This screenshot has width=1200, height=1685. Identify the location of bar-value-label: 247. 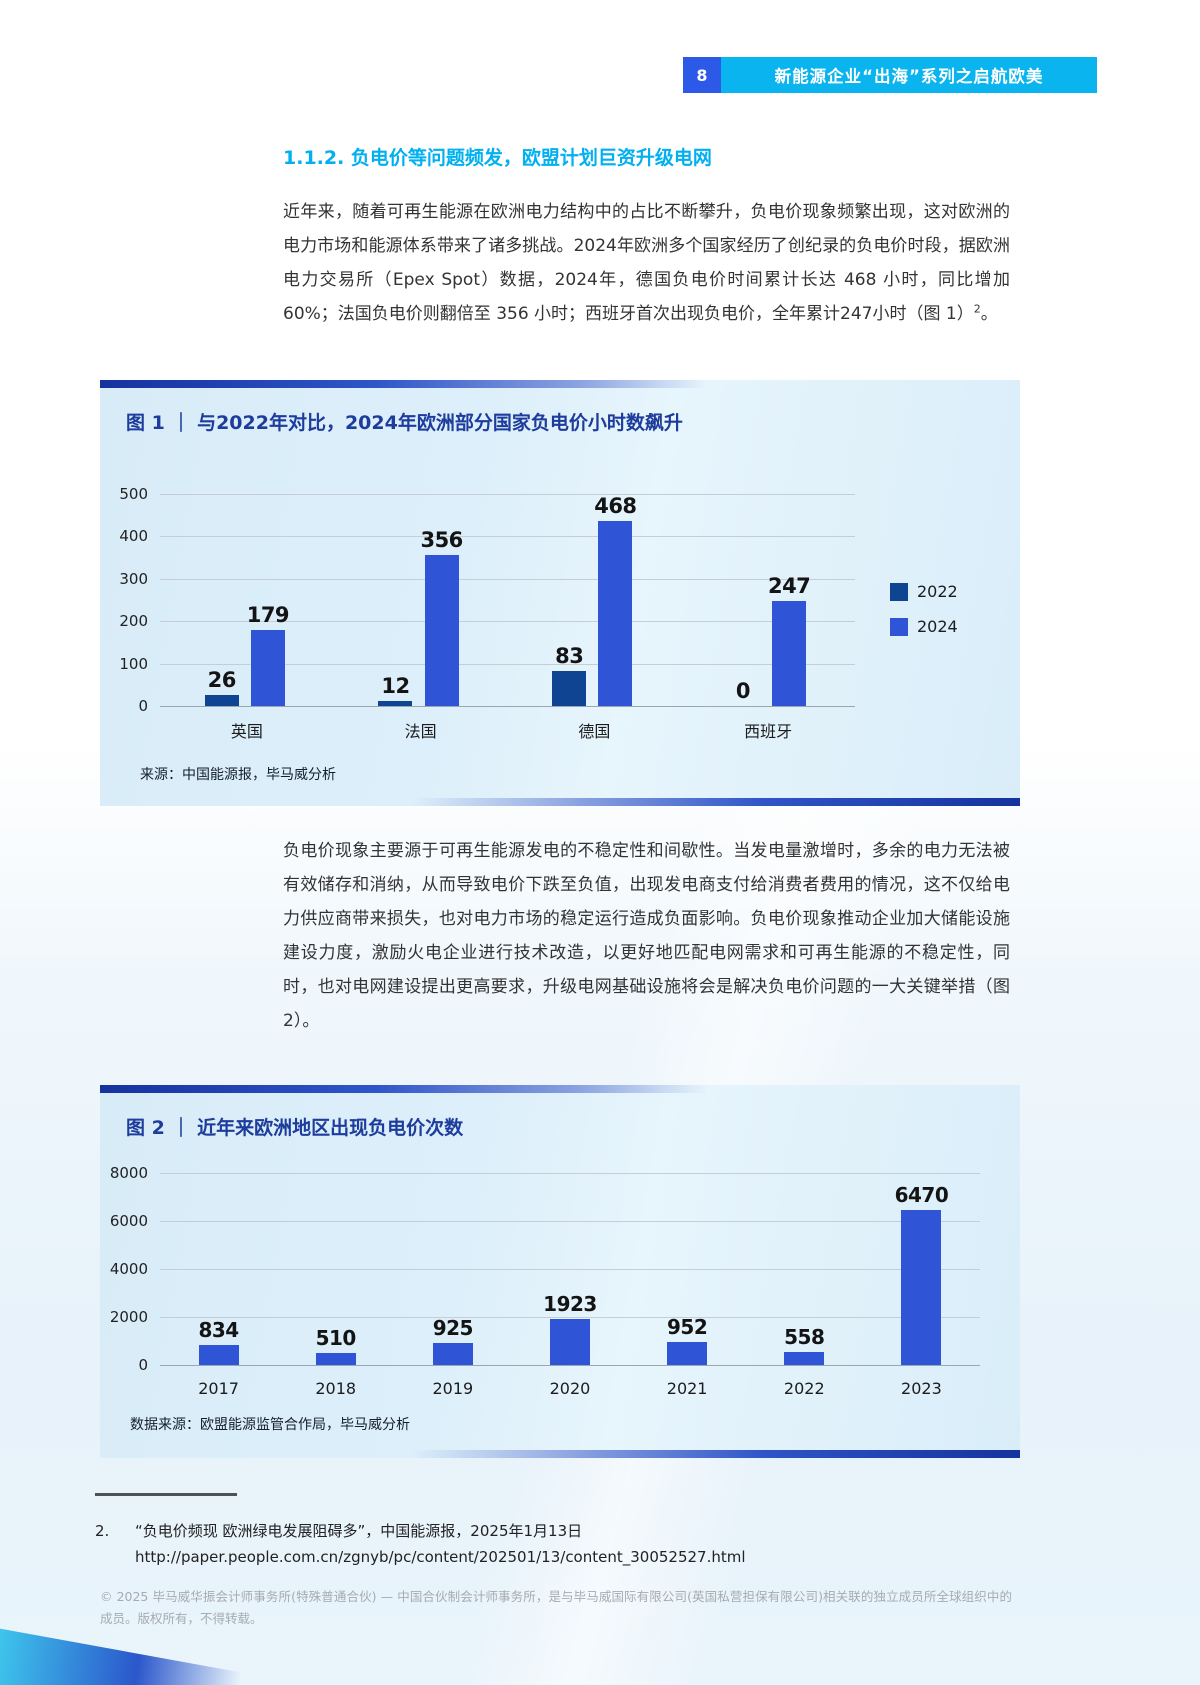
(789, 586).